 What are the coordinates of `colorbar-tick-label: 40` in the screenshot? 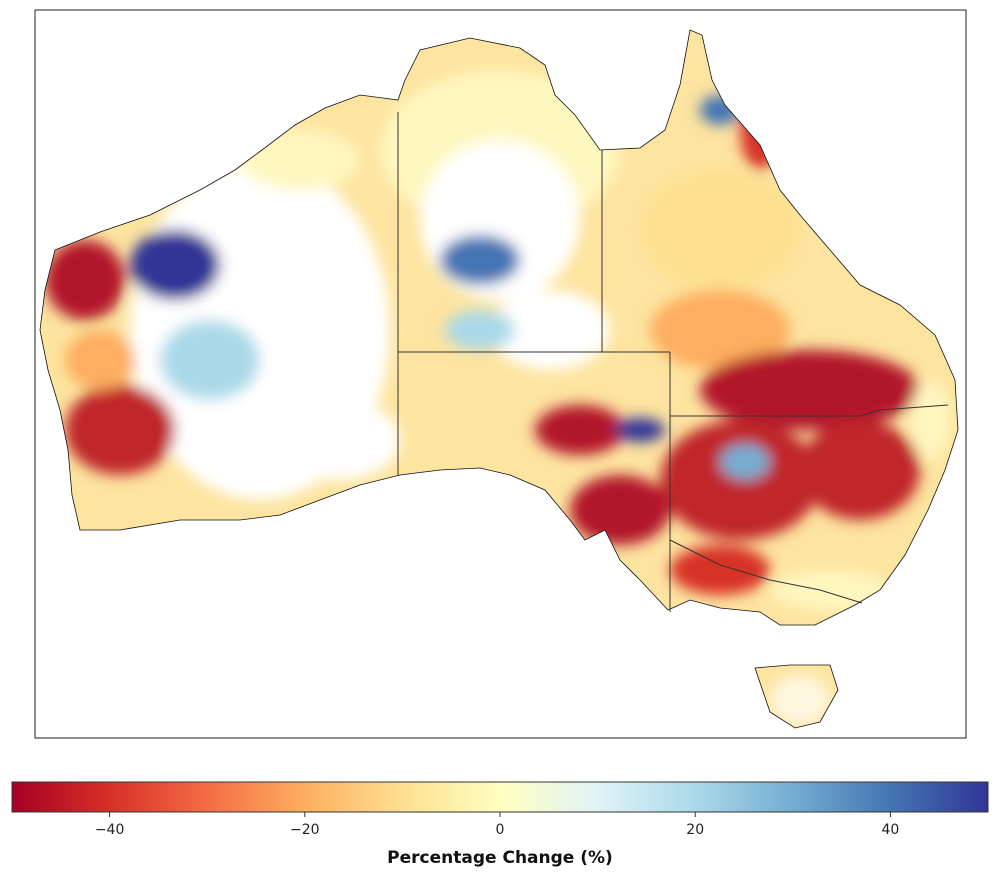 It's located at (890, 830).